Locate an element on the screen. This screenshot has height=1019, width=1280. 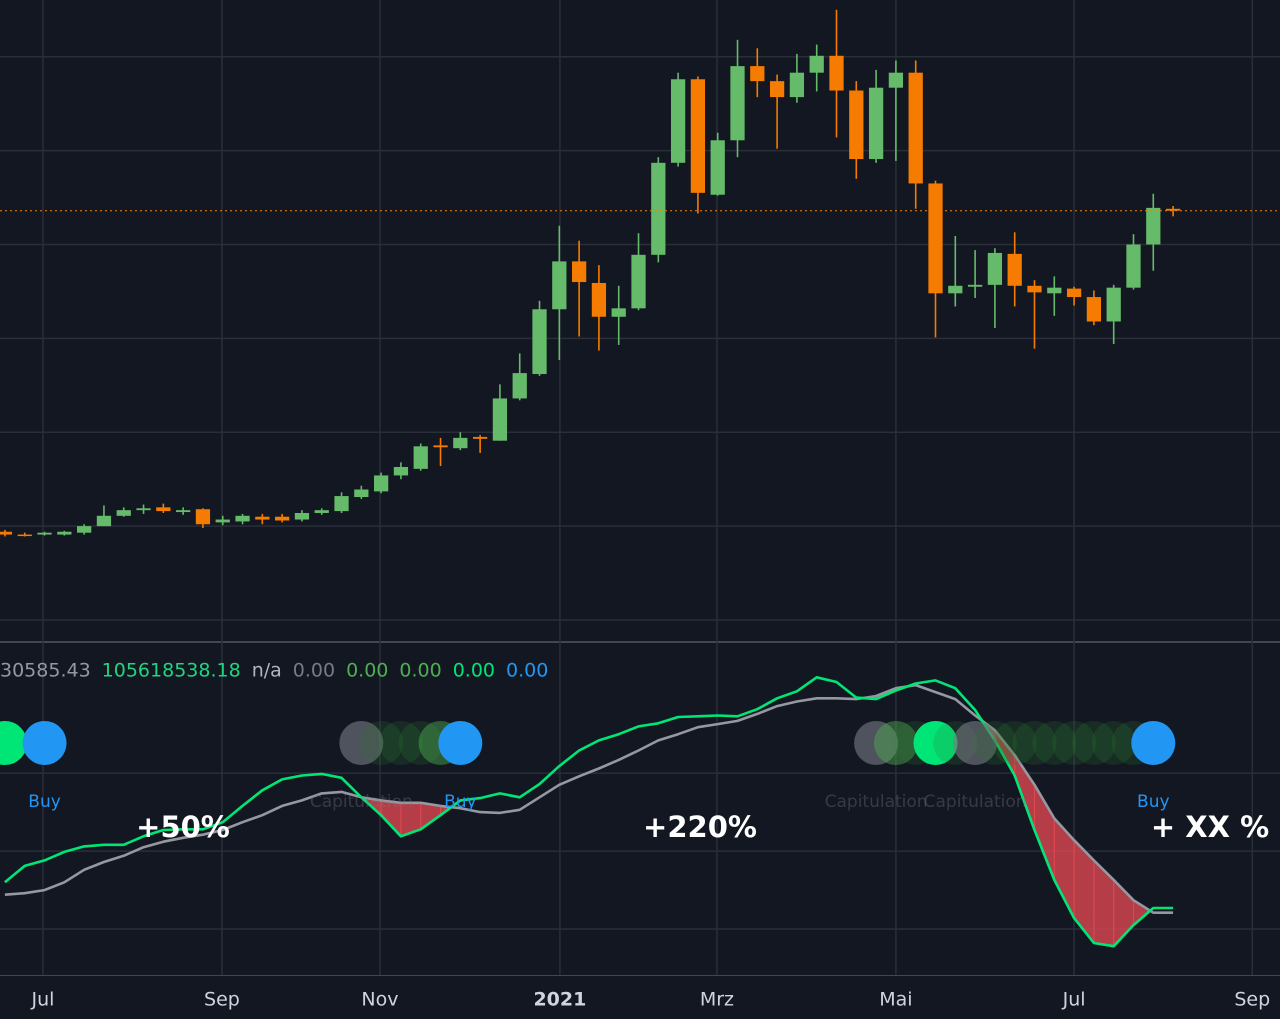
gain-annotation: + XX % is located at coordinates (1210, 827).